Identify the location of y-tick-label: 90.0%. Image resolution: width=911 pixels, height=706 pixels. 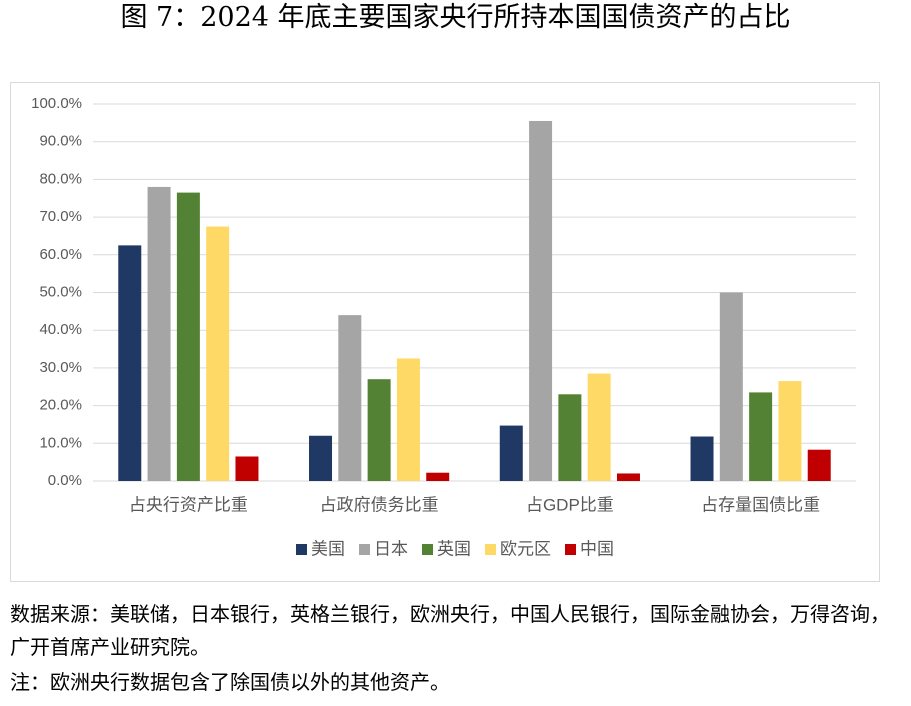
(60, 141).